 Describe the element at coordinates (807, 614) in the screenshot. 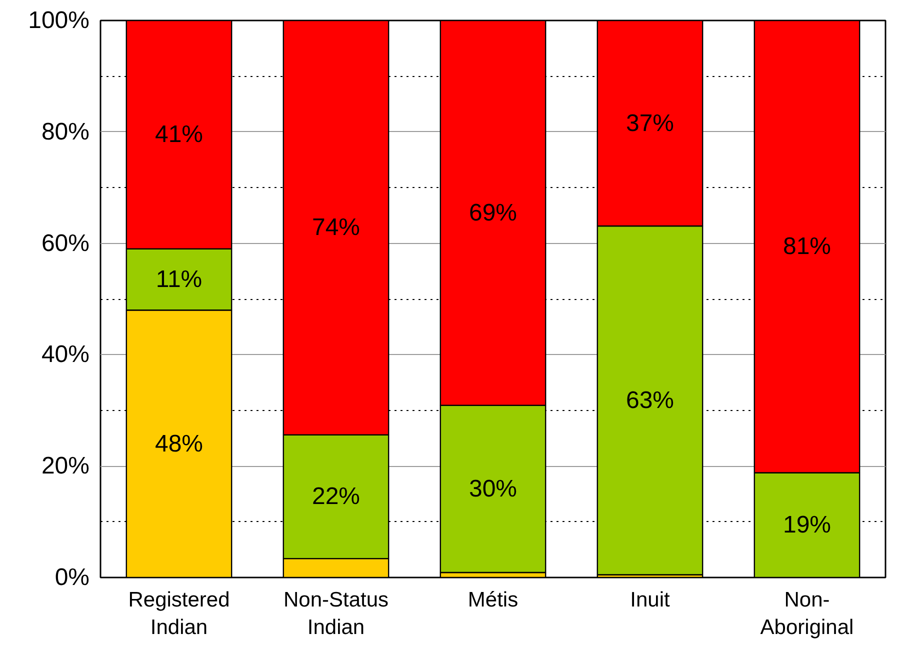

I see `x-tick-label: Non- Aboriginal` at that location.